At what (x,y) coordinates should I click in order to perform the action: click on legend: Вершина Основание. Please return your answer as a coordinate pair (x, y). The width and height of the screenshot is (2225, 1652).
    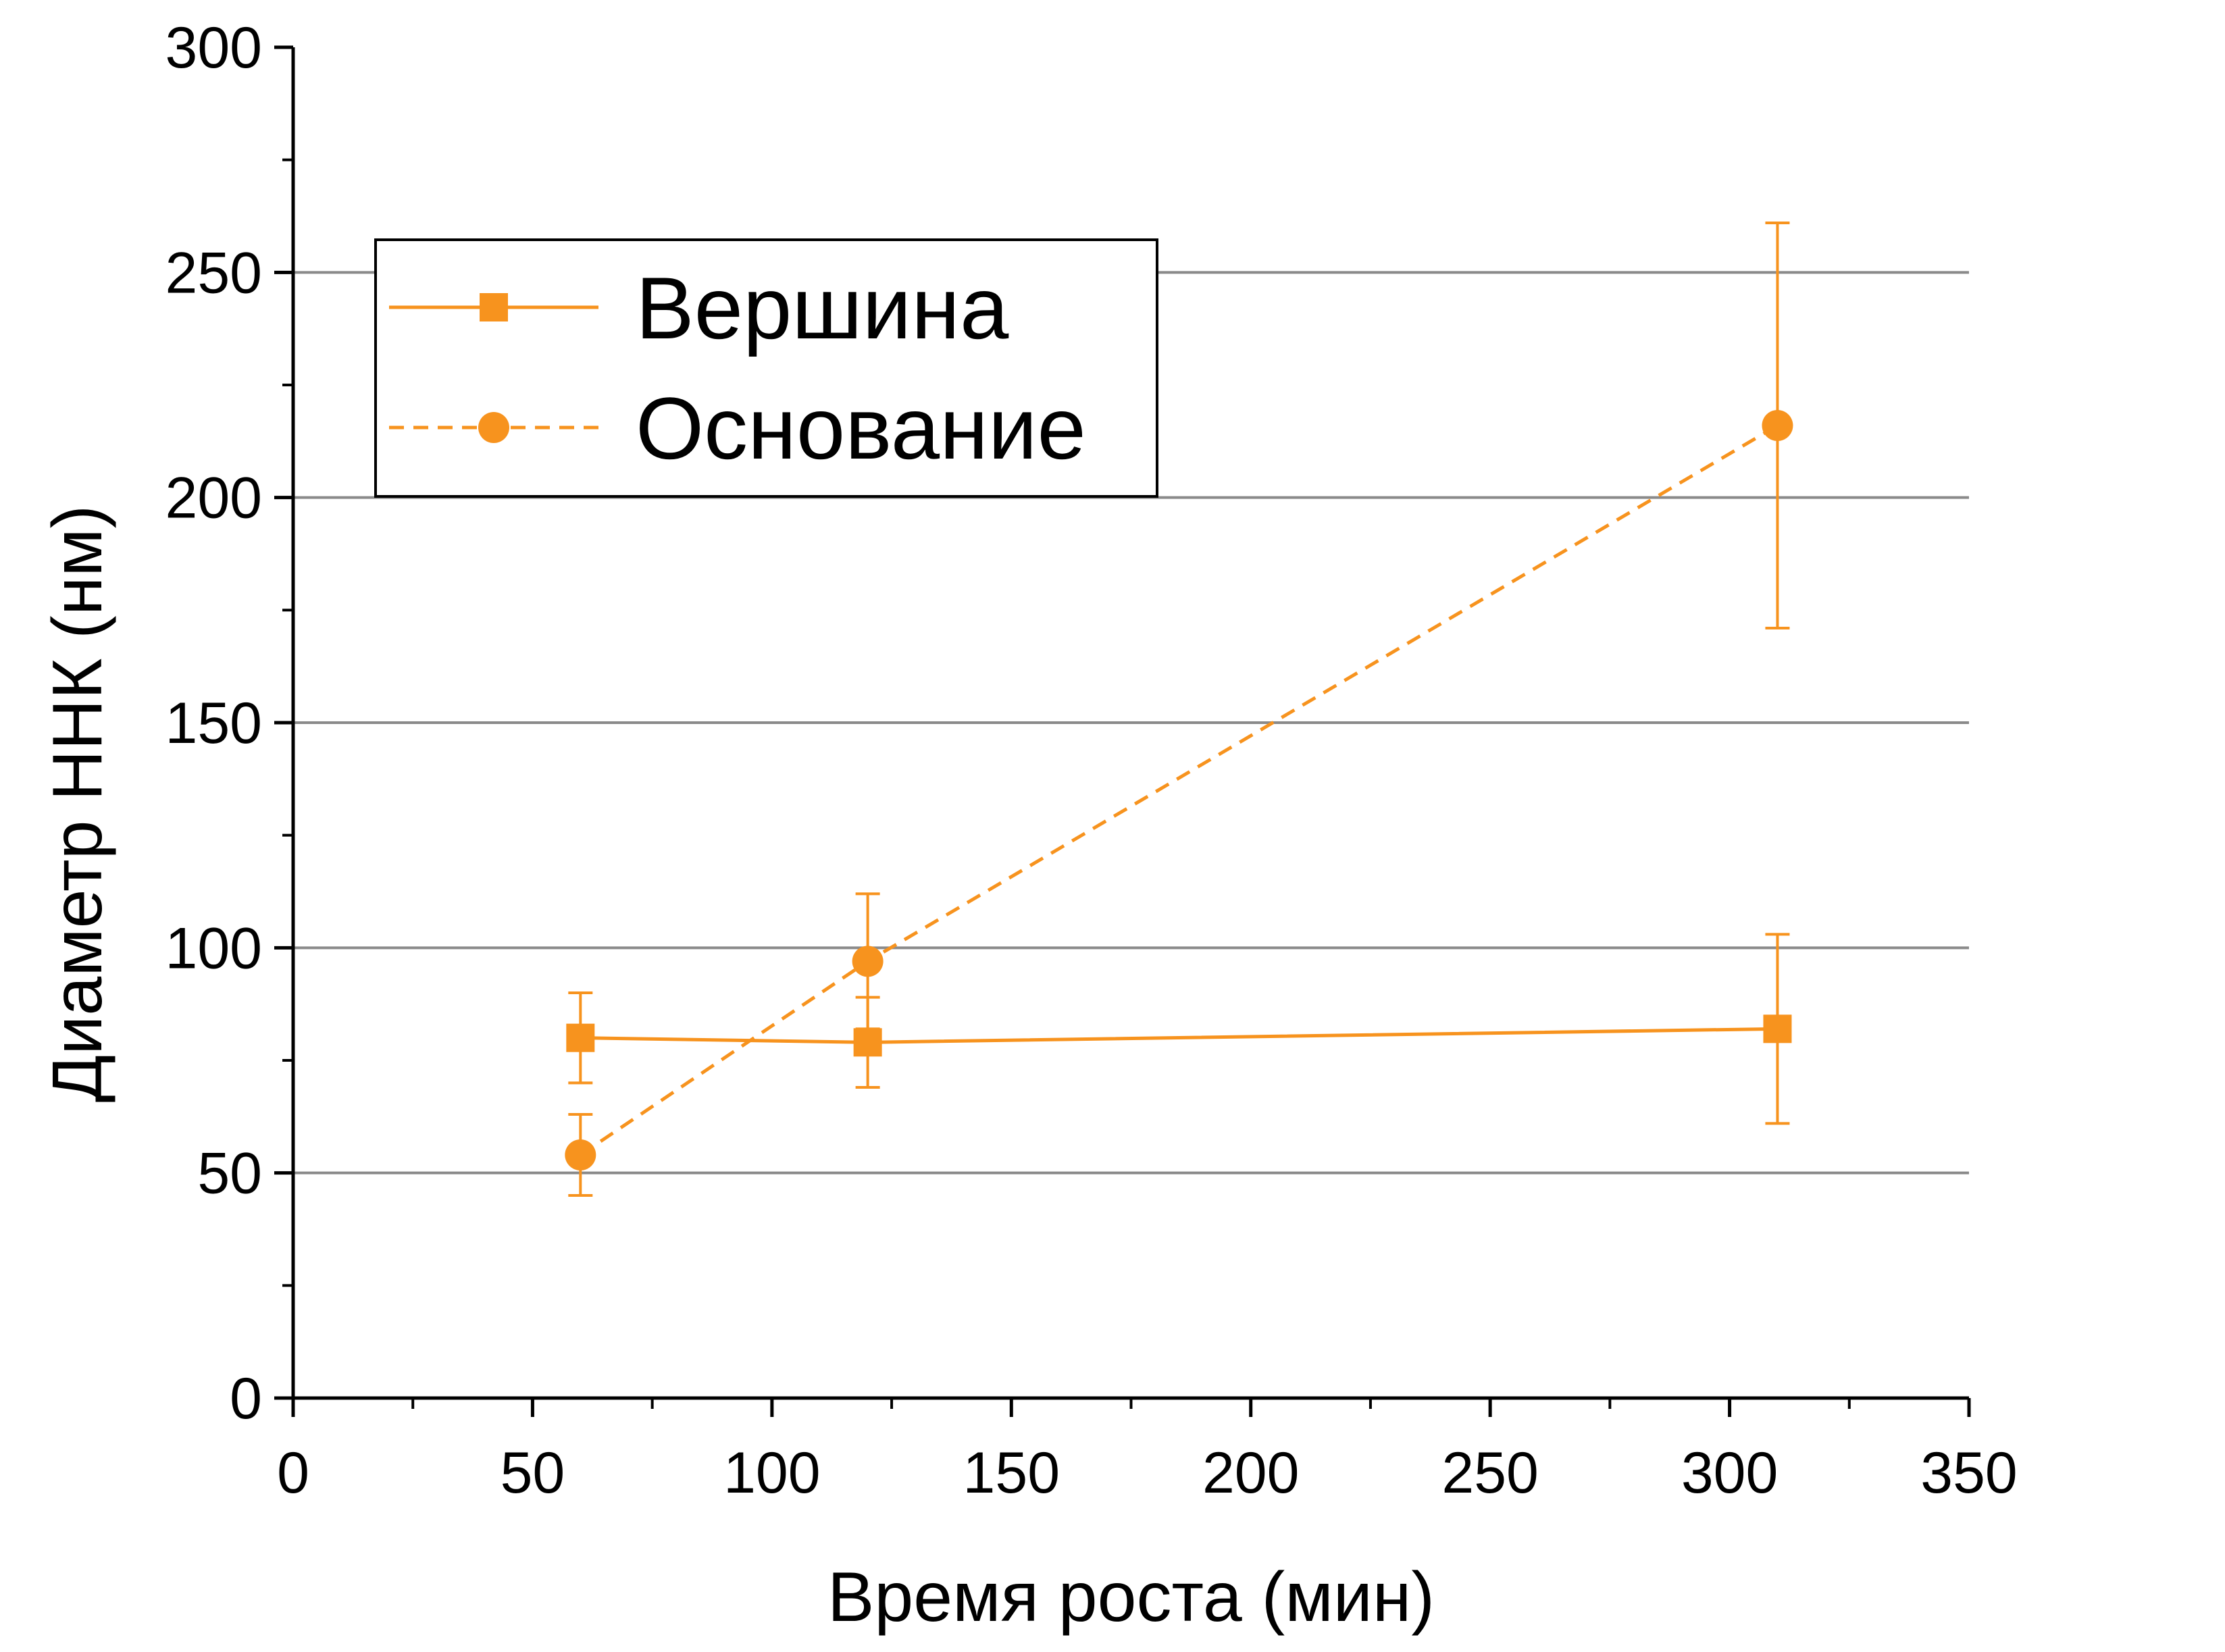
    Looking at the image, I should click on (766, 368).